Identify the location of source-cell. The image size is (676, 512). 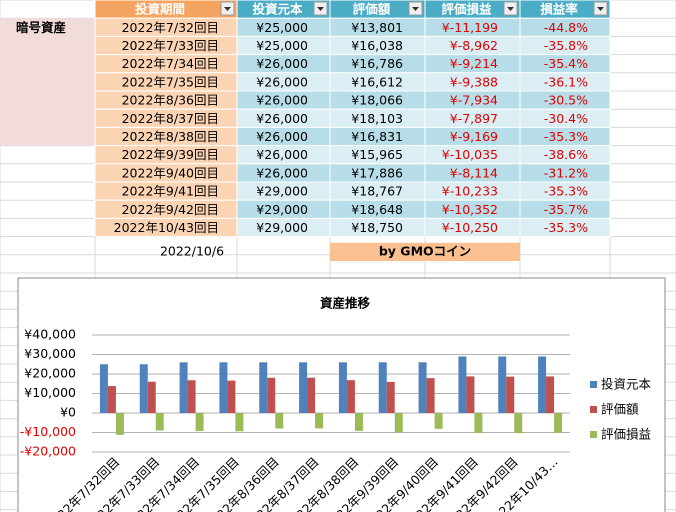
(425, 251).